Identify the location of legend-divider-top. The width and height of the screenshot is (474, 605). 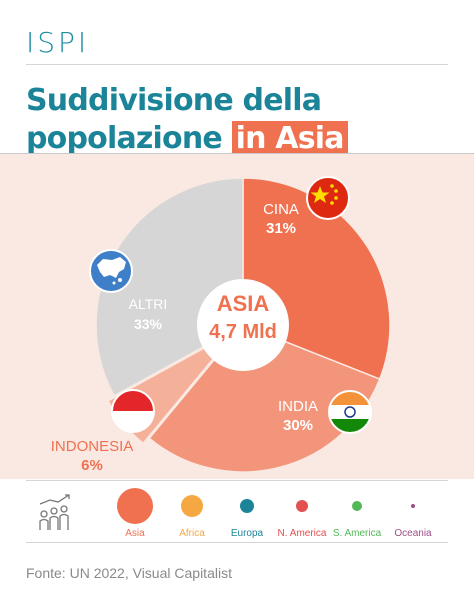
(237, 480).